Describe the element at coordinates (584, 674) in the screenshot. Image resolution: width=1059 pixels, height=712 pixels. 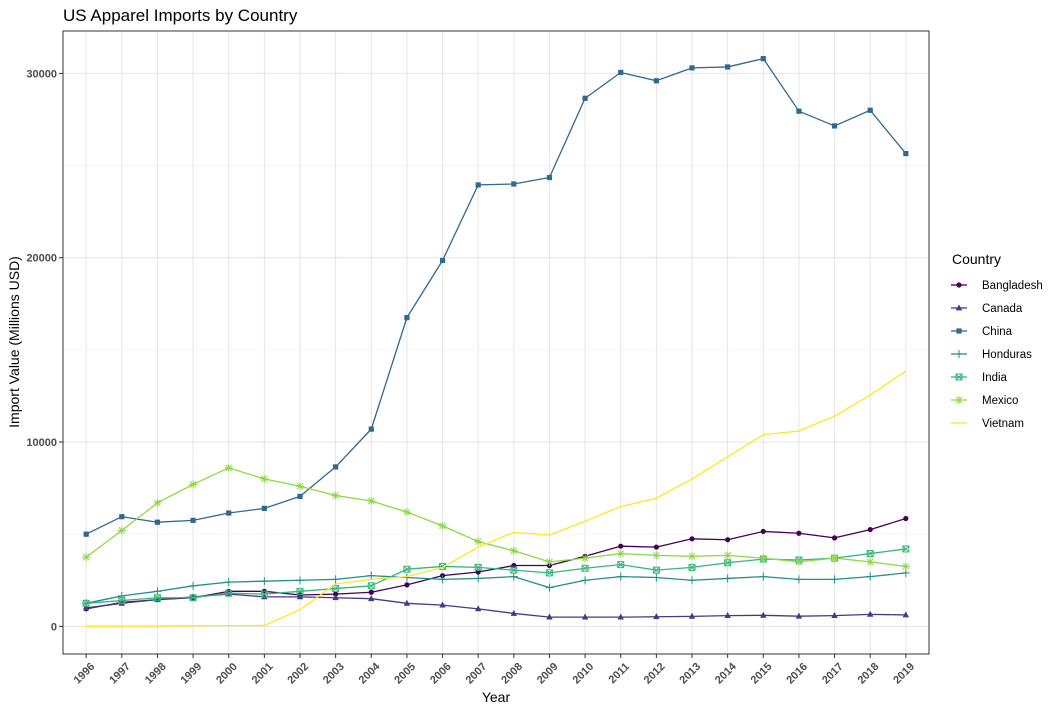
I see `x-tick-label: 2010` at that location.